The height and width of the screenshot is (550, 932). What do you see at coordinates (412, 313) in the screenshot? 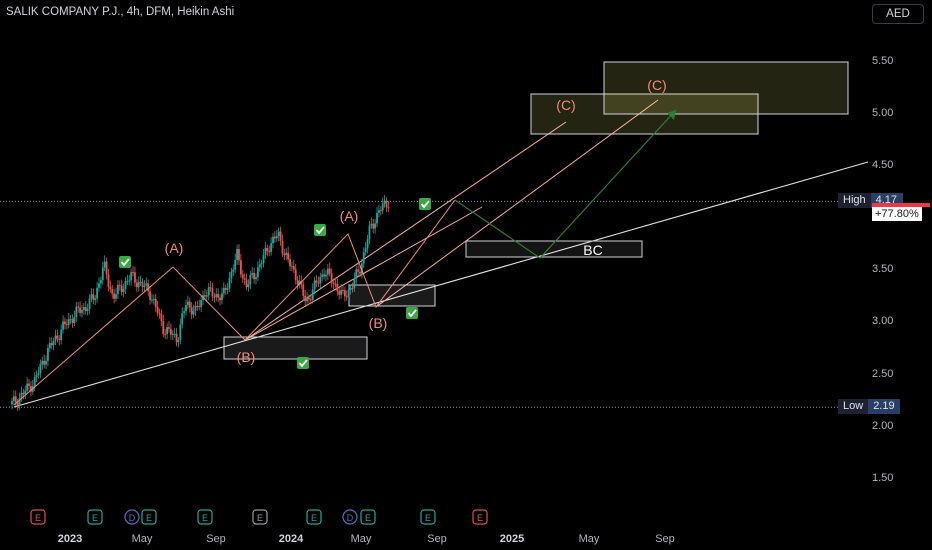
I see `check-icon` at bounding box center [412, 313].